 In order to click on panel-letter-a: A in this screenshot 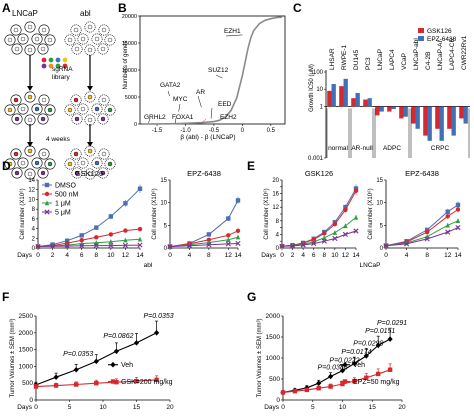, I will do `click(6, 8)`.